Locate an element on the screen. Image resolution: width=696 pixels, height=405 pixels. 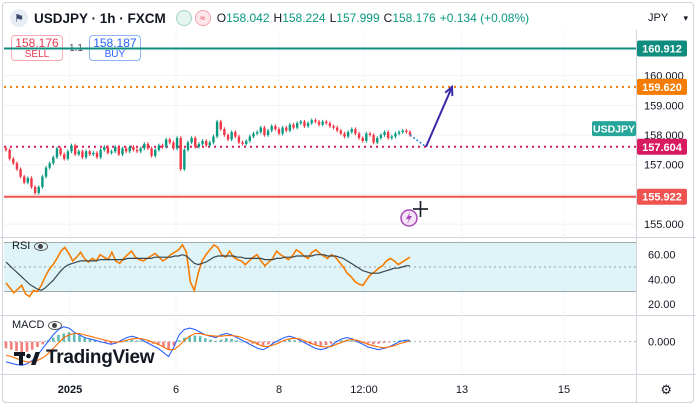
ohlc-item: H158.224 is located at coordinates (300, 18).